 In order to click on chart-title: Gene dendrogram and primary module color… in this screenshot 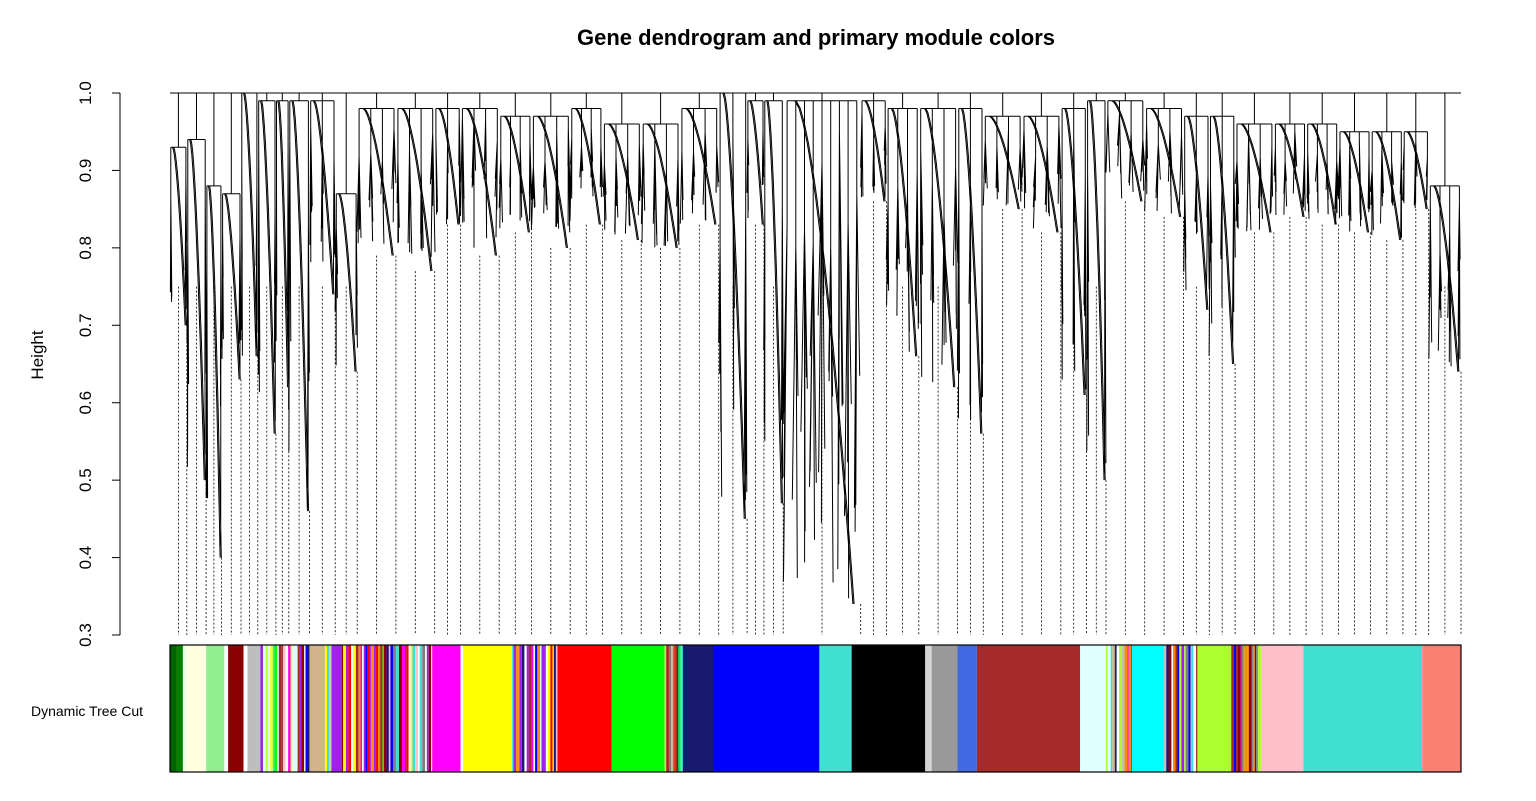, I will do `click(816, 37)`.